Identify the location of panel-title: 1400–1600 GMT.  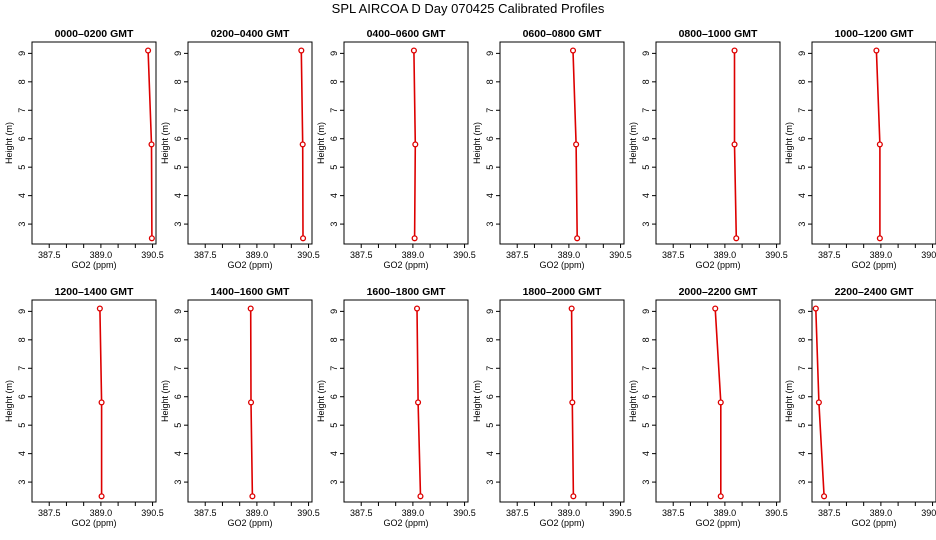
(250, 292).